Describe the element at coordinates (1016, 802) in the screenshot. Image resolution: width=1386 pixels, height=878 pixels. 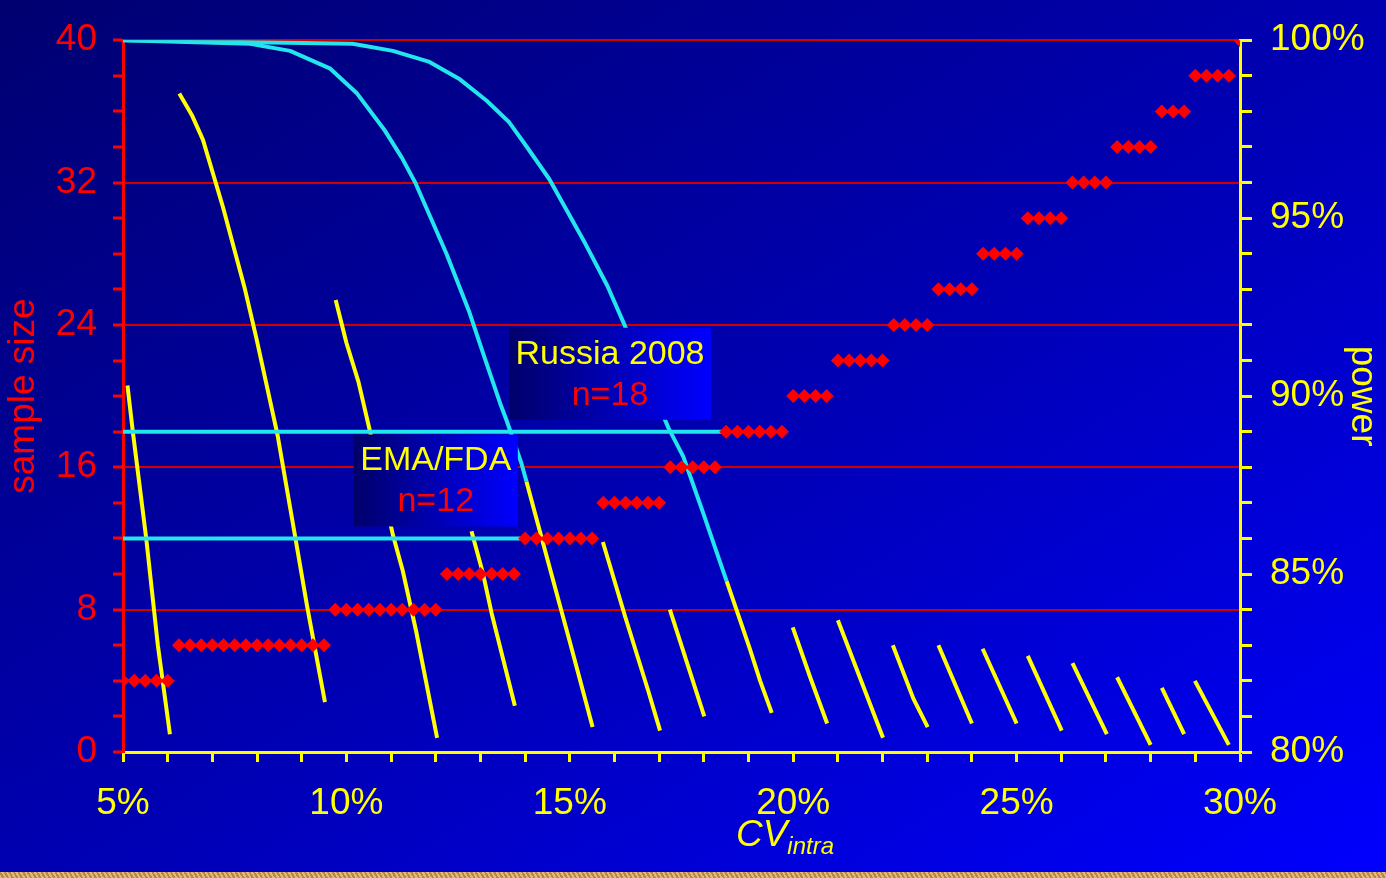
I see `x-tick-label: 25%` at that location.